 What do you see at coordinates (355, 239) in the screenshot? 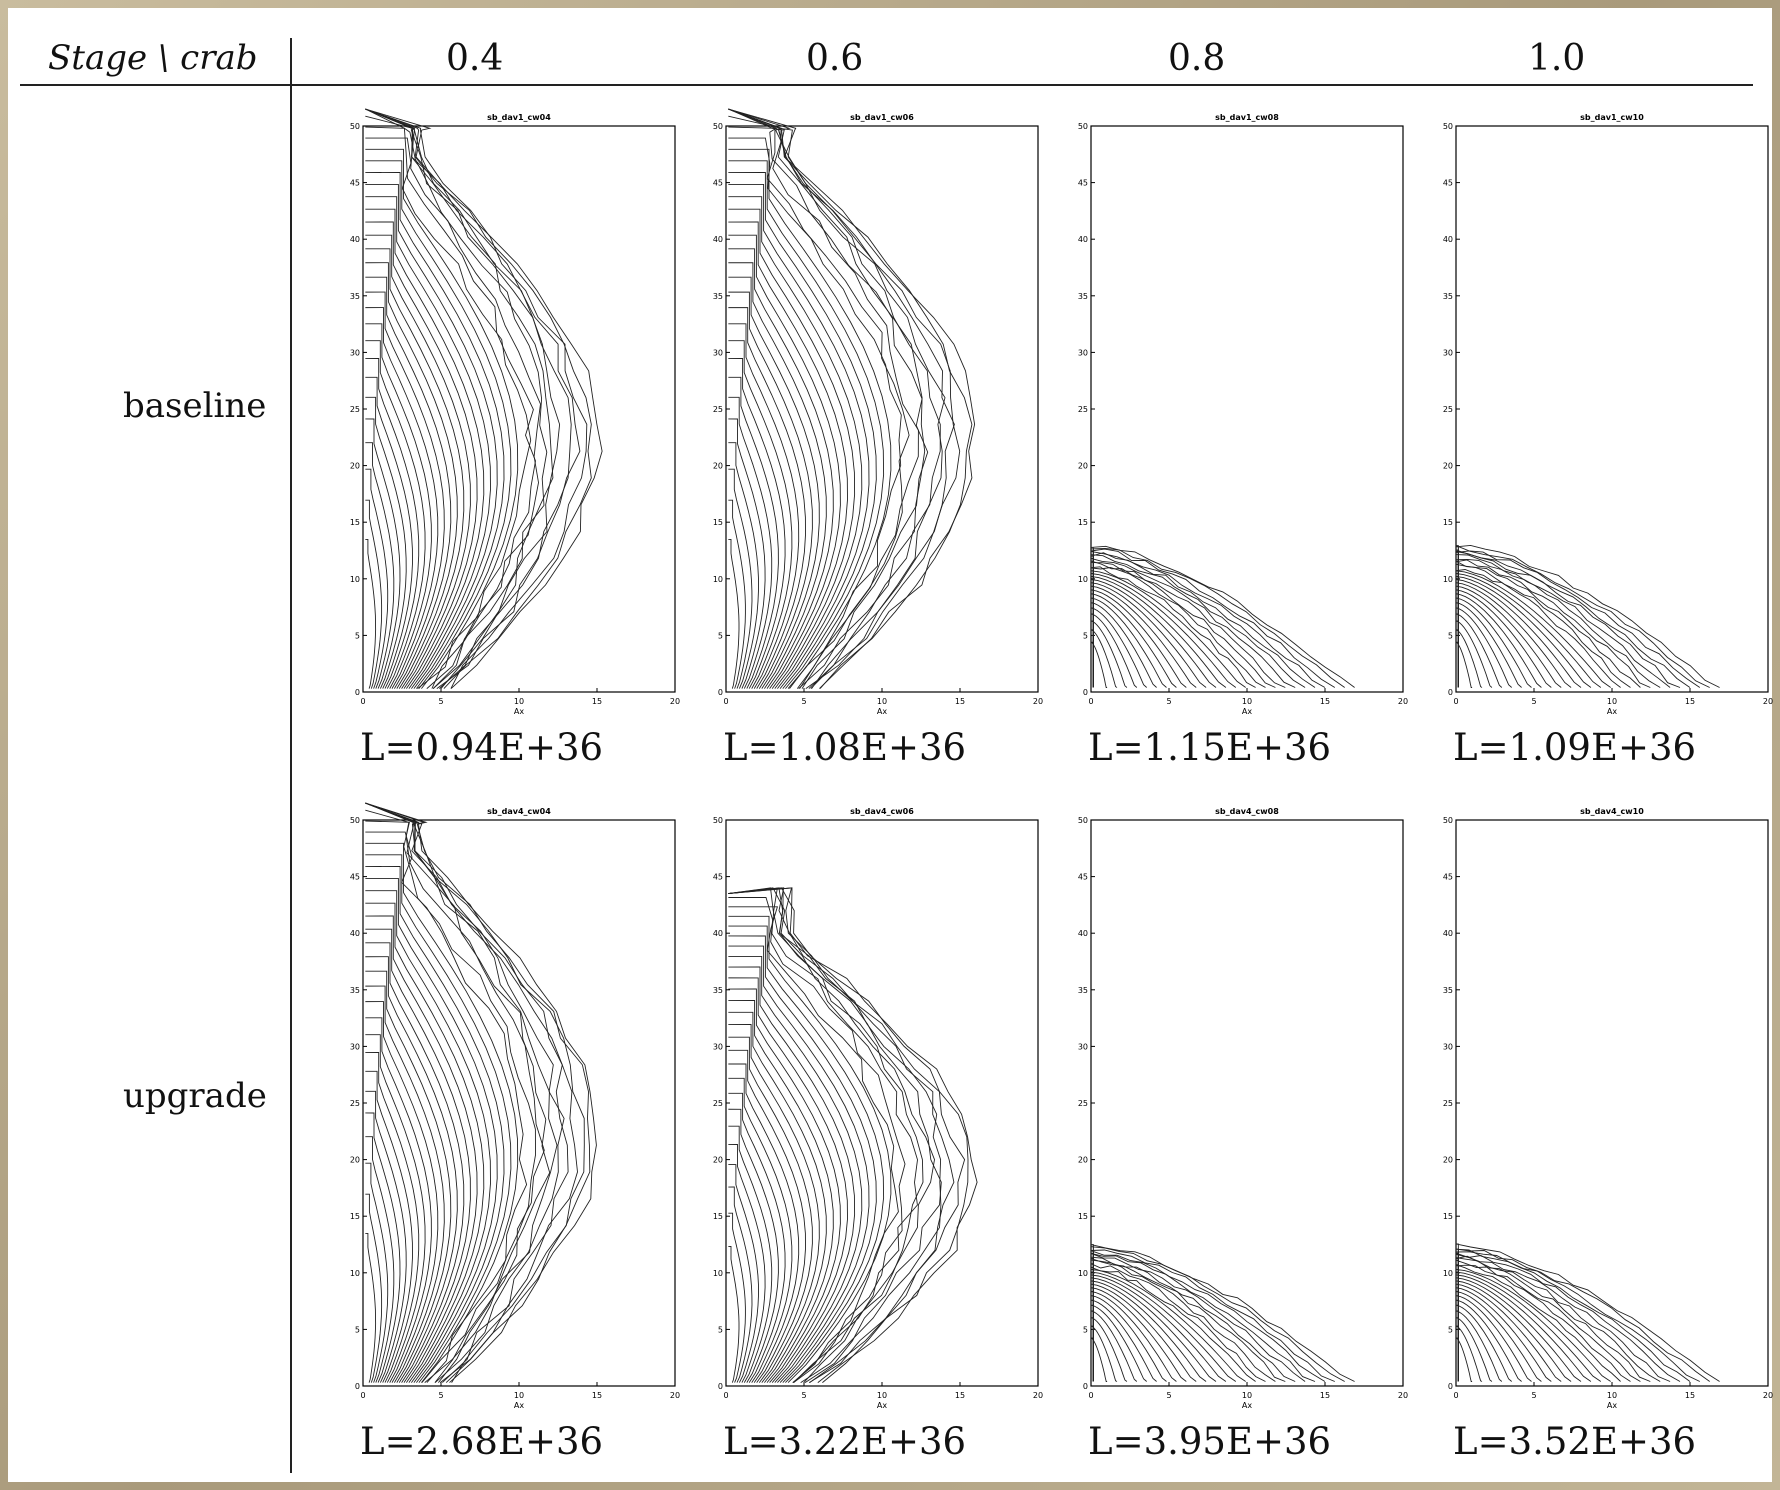
I see `y-tick-label: 40` at bounding box center [355, 239].